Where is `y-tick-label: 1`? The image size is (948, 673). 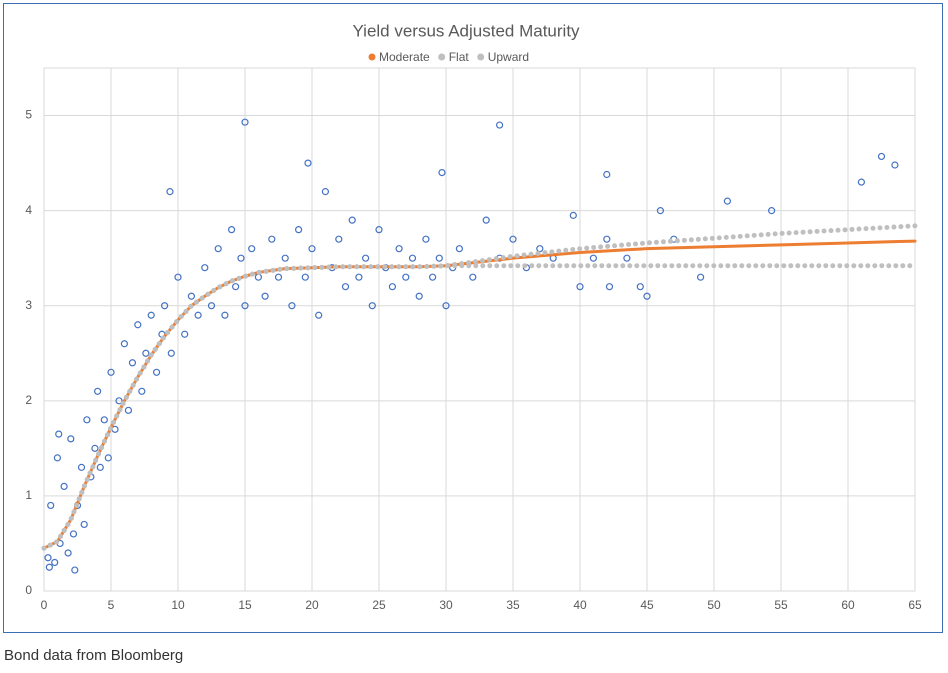
y-tick-label: 1 is located at coordinates (28, 495).